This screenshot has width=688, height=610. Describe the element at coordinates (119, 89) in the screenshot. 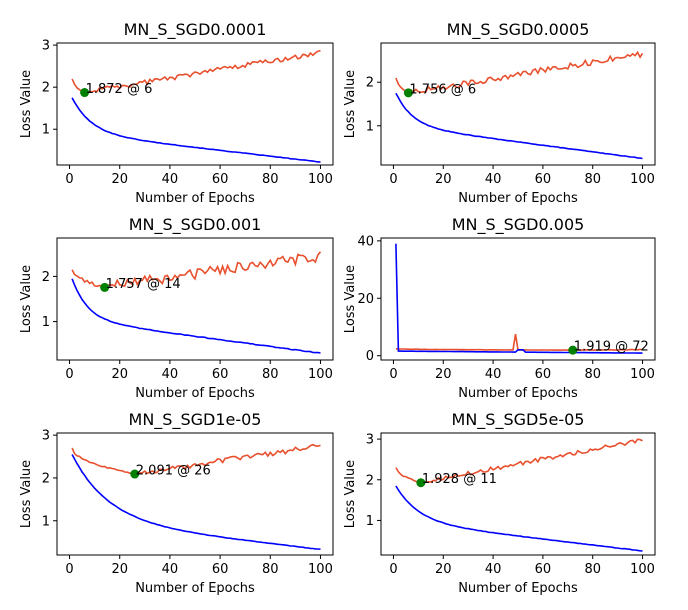

I see `best-point-label: 1.872 @ 6` at that location.